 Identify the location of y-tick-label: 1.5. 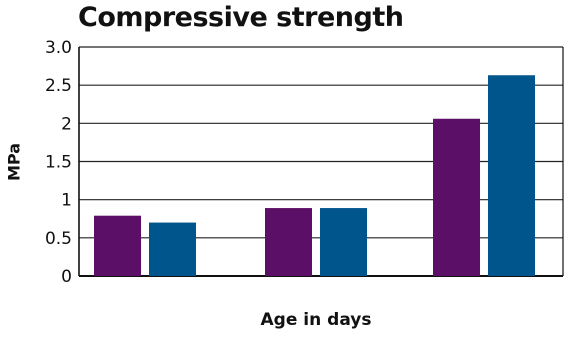
(58, 163).